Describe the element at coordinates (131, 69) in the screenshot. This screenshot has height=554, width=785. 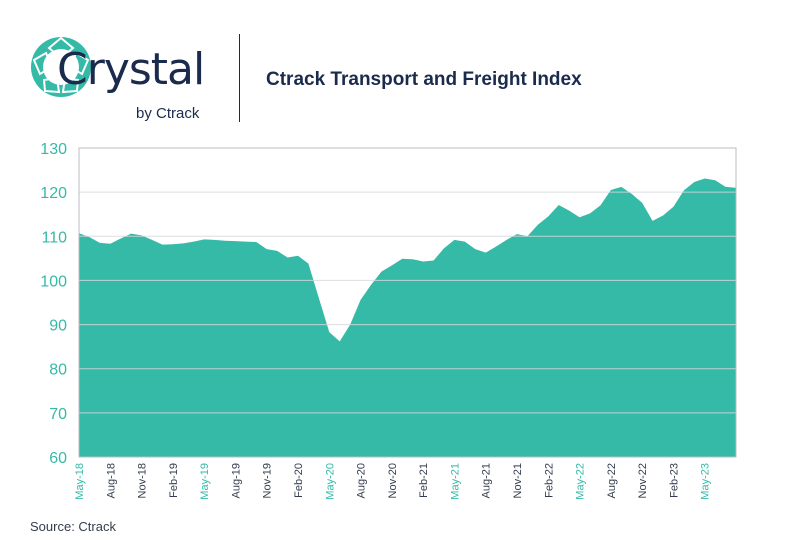
I see `brand-name: Crystal` at that location.